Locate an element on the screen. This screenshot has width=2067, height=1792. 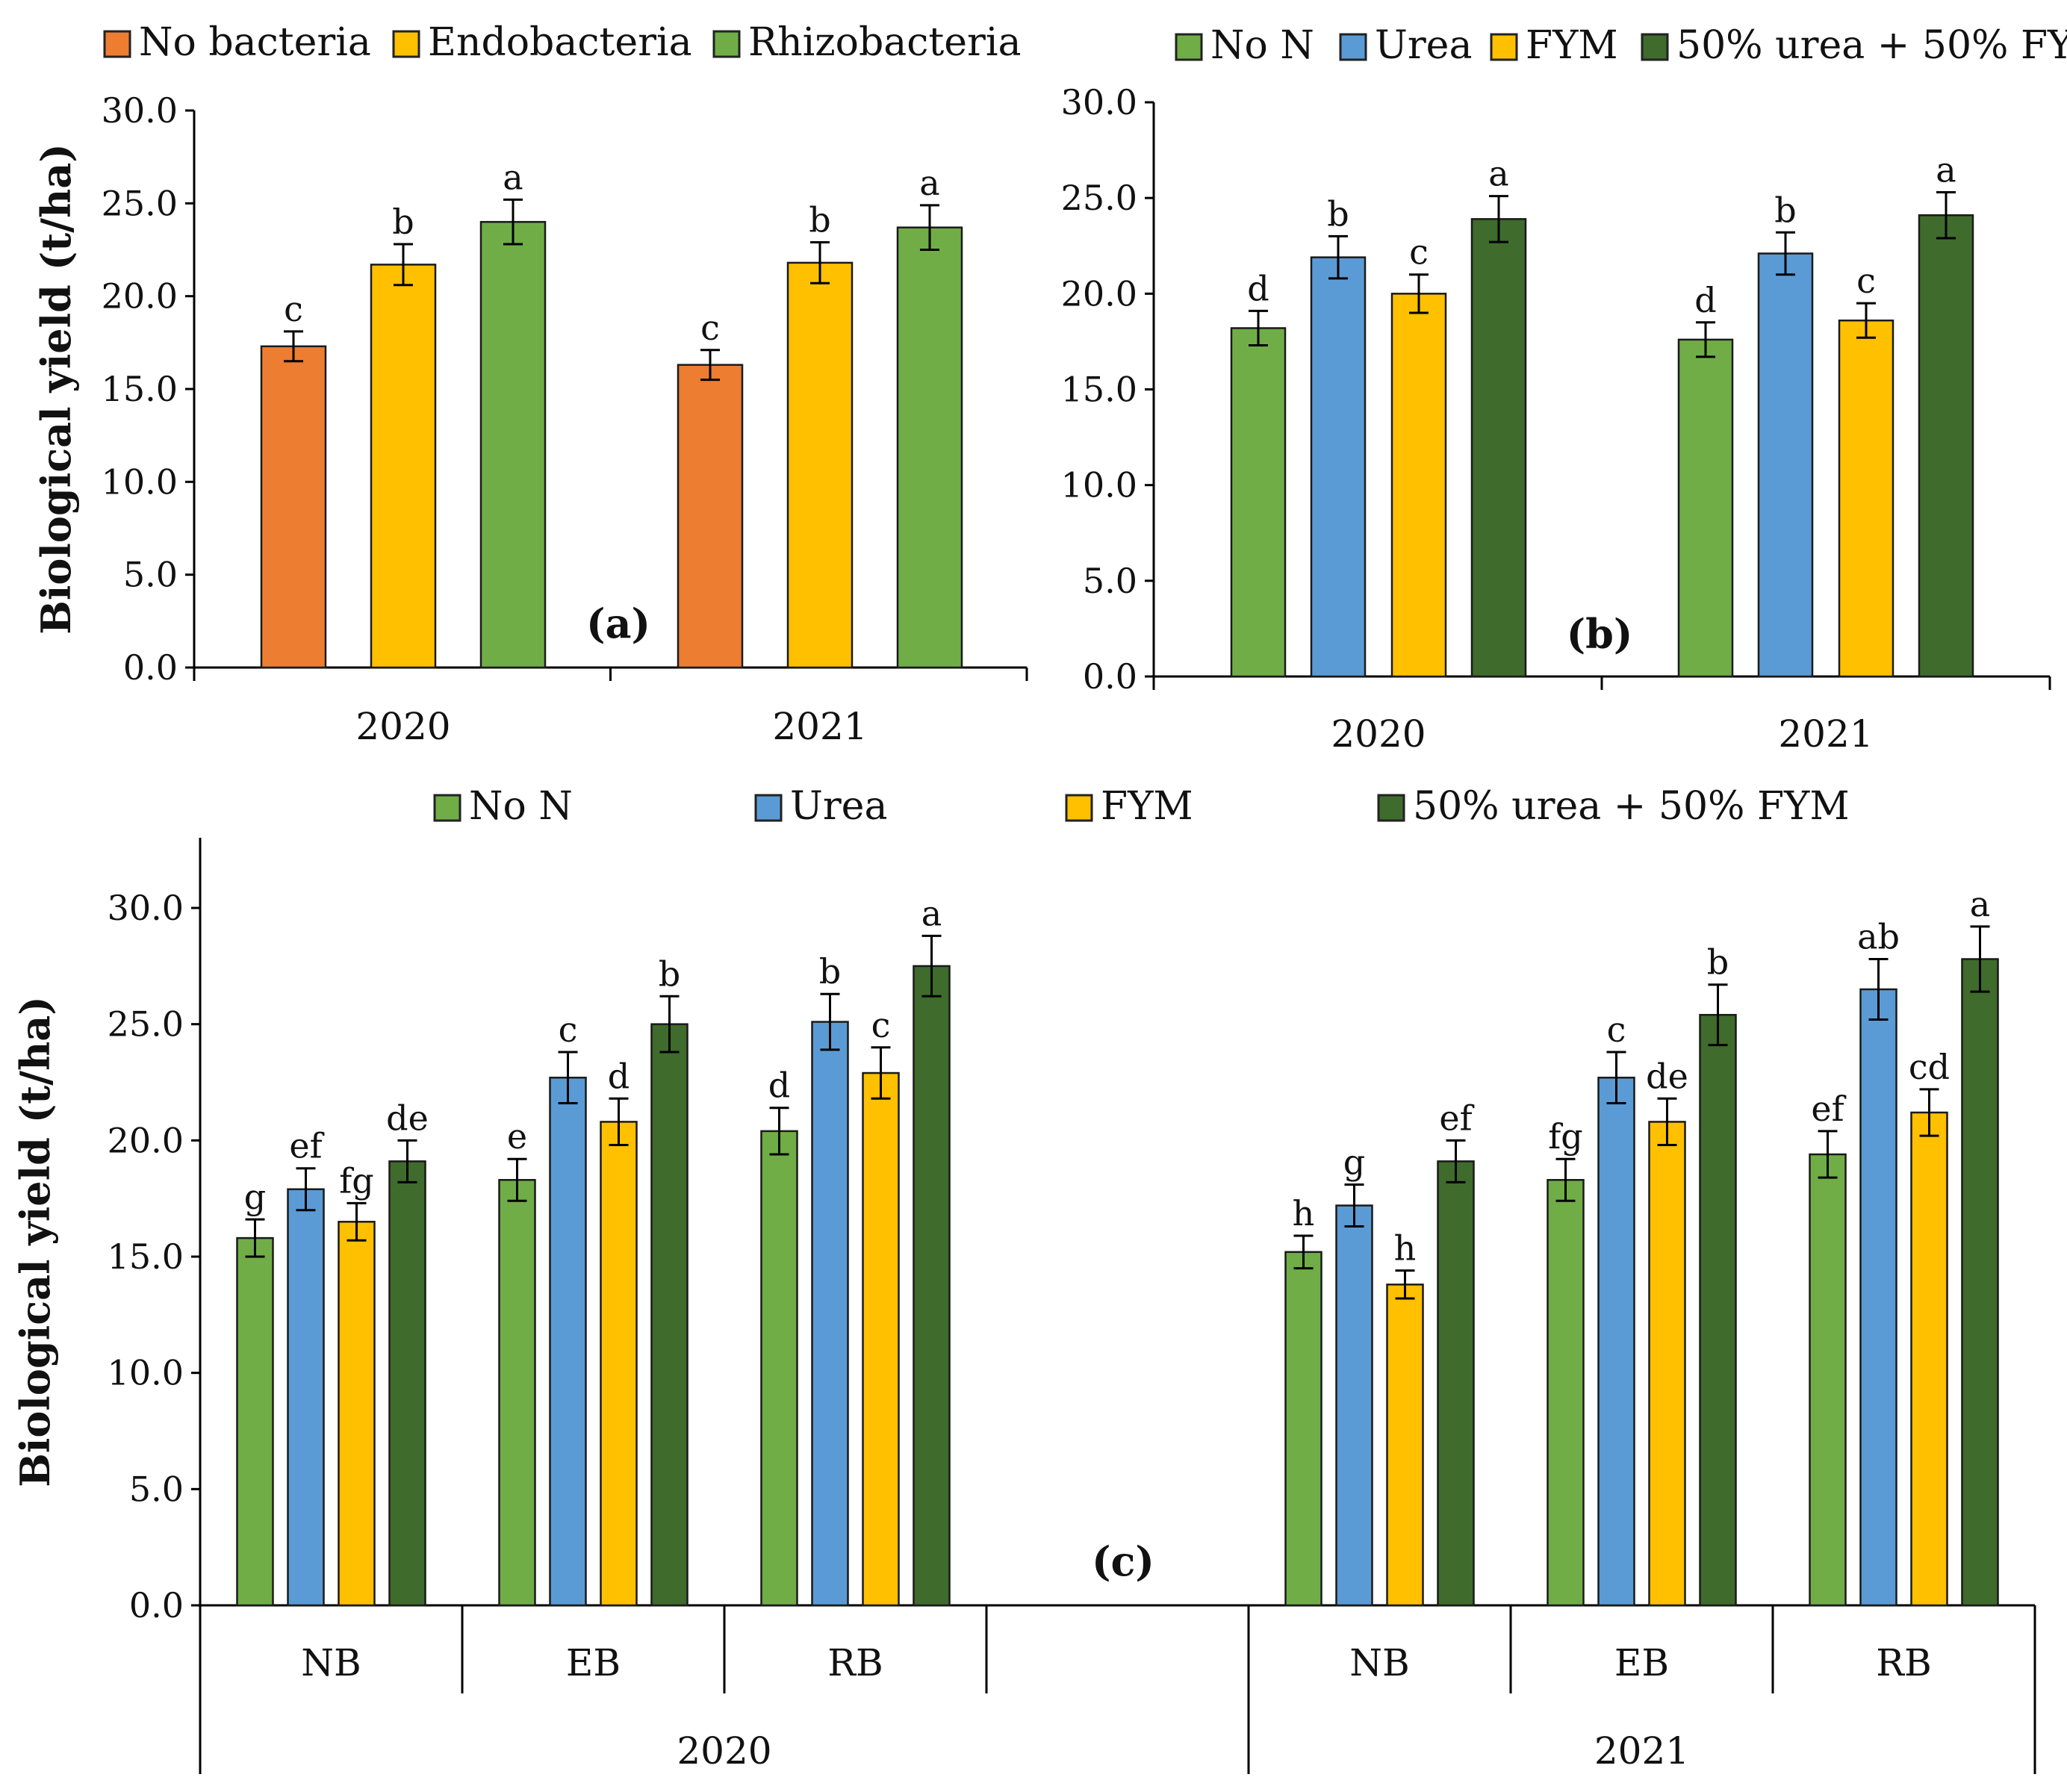
legend-label: 50% urea + 50% FYM is located at coordinates (1631, 806).